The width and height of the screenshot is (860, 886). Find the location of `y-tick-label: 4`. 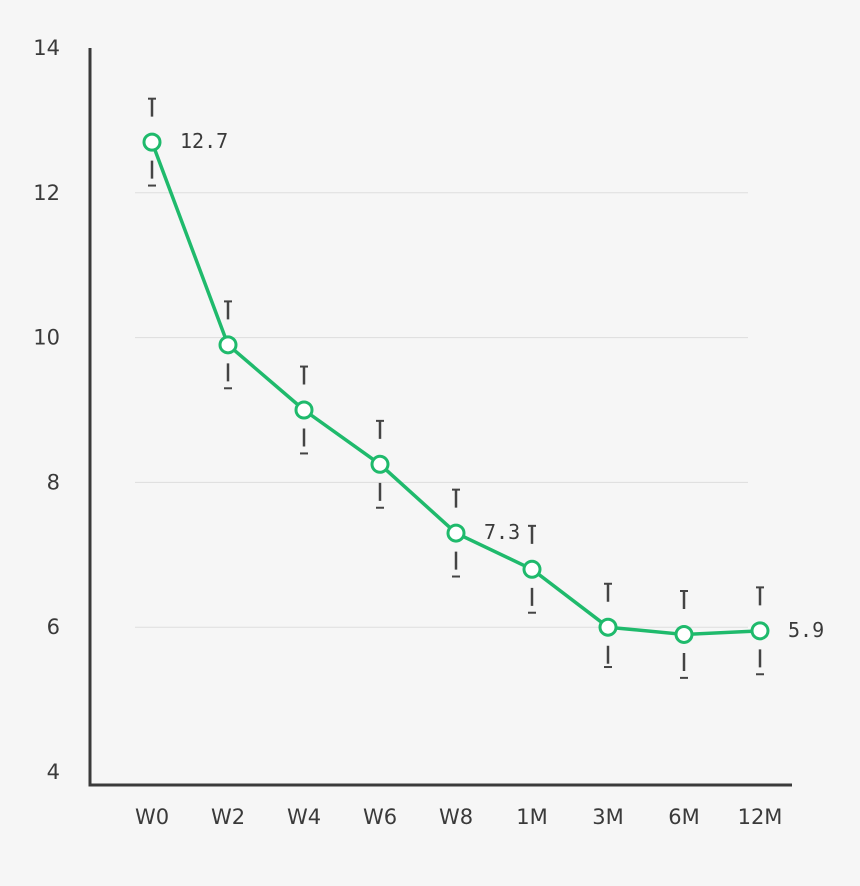

y-tick-label: 4 is located at coordinates (53, 772).